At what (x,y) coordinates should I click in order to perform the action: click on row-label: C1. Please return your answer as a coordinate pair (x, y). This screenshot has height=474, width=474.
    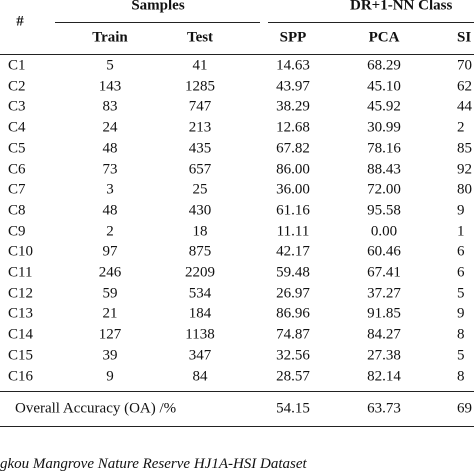
    Looking at the image, I should click on (17, 65).